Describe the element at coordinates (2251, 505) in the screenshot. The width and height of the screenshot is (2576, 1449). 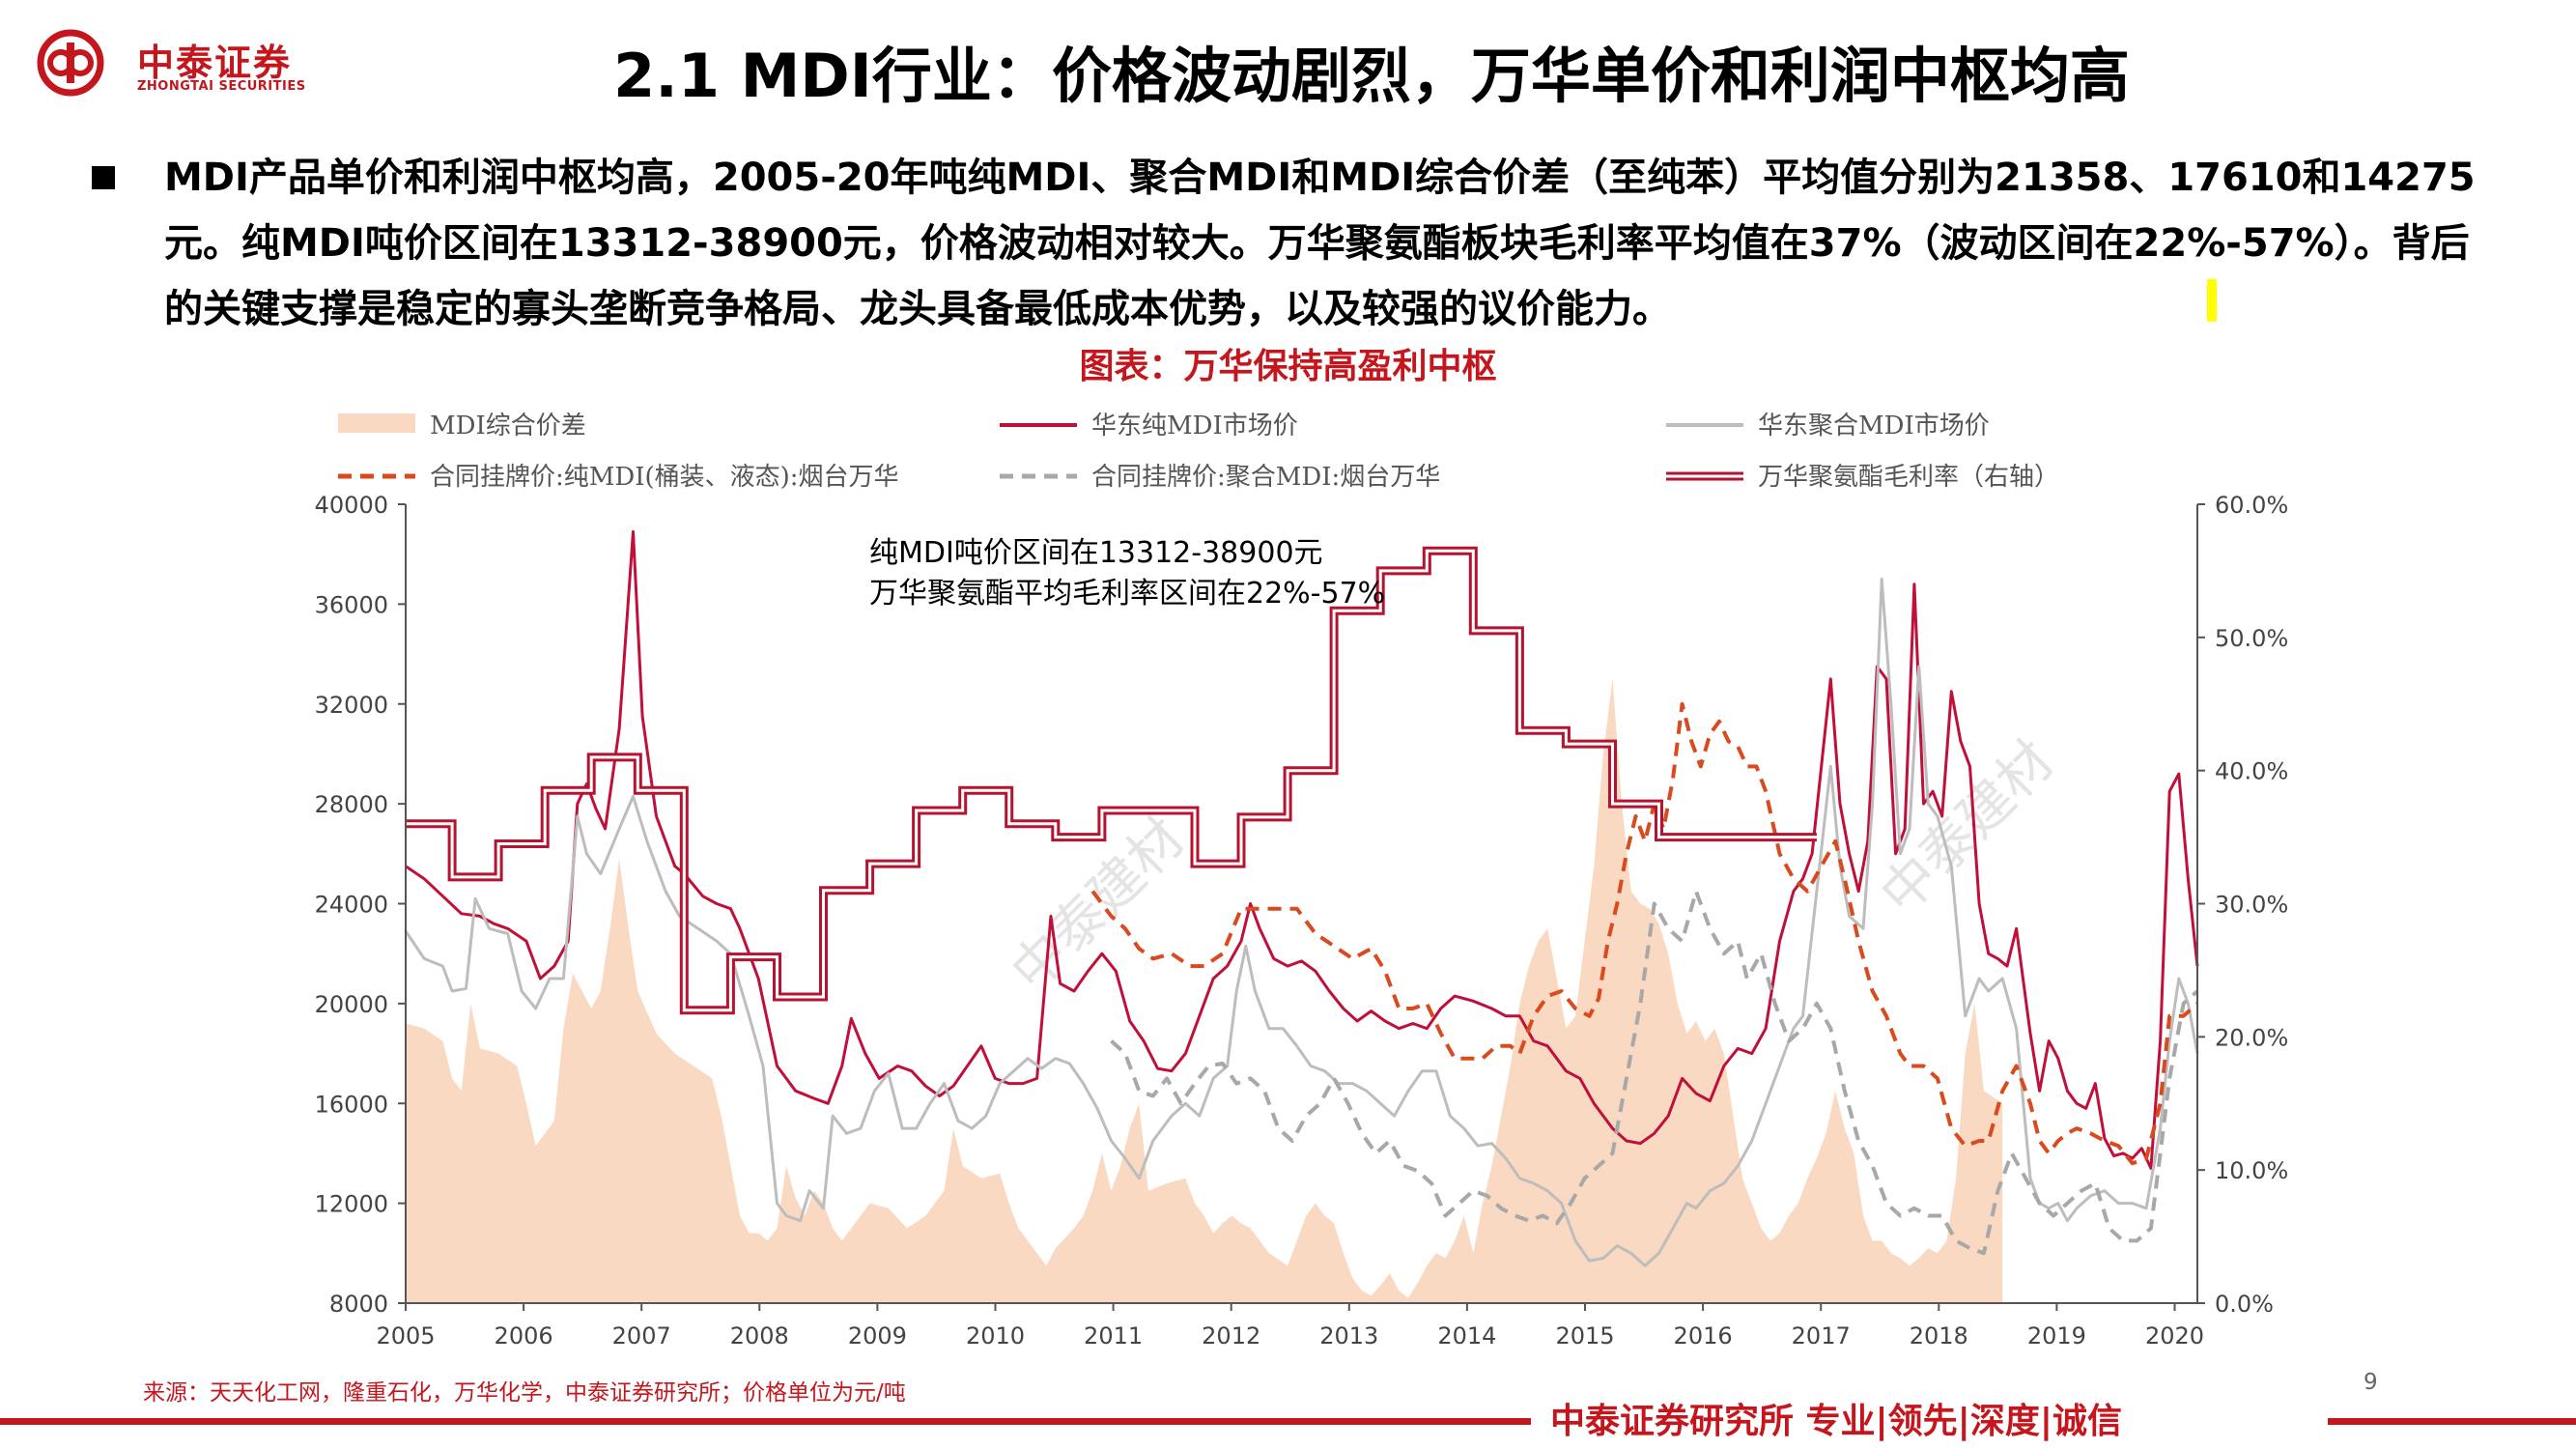
I see `y-right-tick-label: 60.0%` at that location.